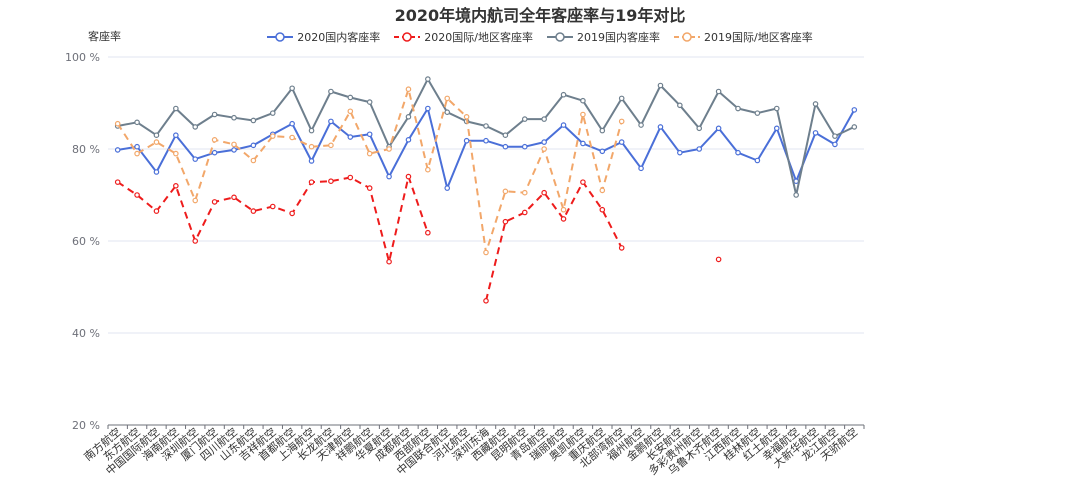 The width and height of the screenshot is (1080, 483). What do you see at coordinates (758, 37) in the screenshot?
I see `legend-label: 2019国际/地区客座率` at bounding box center [758, 37].